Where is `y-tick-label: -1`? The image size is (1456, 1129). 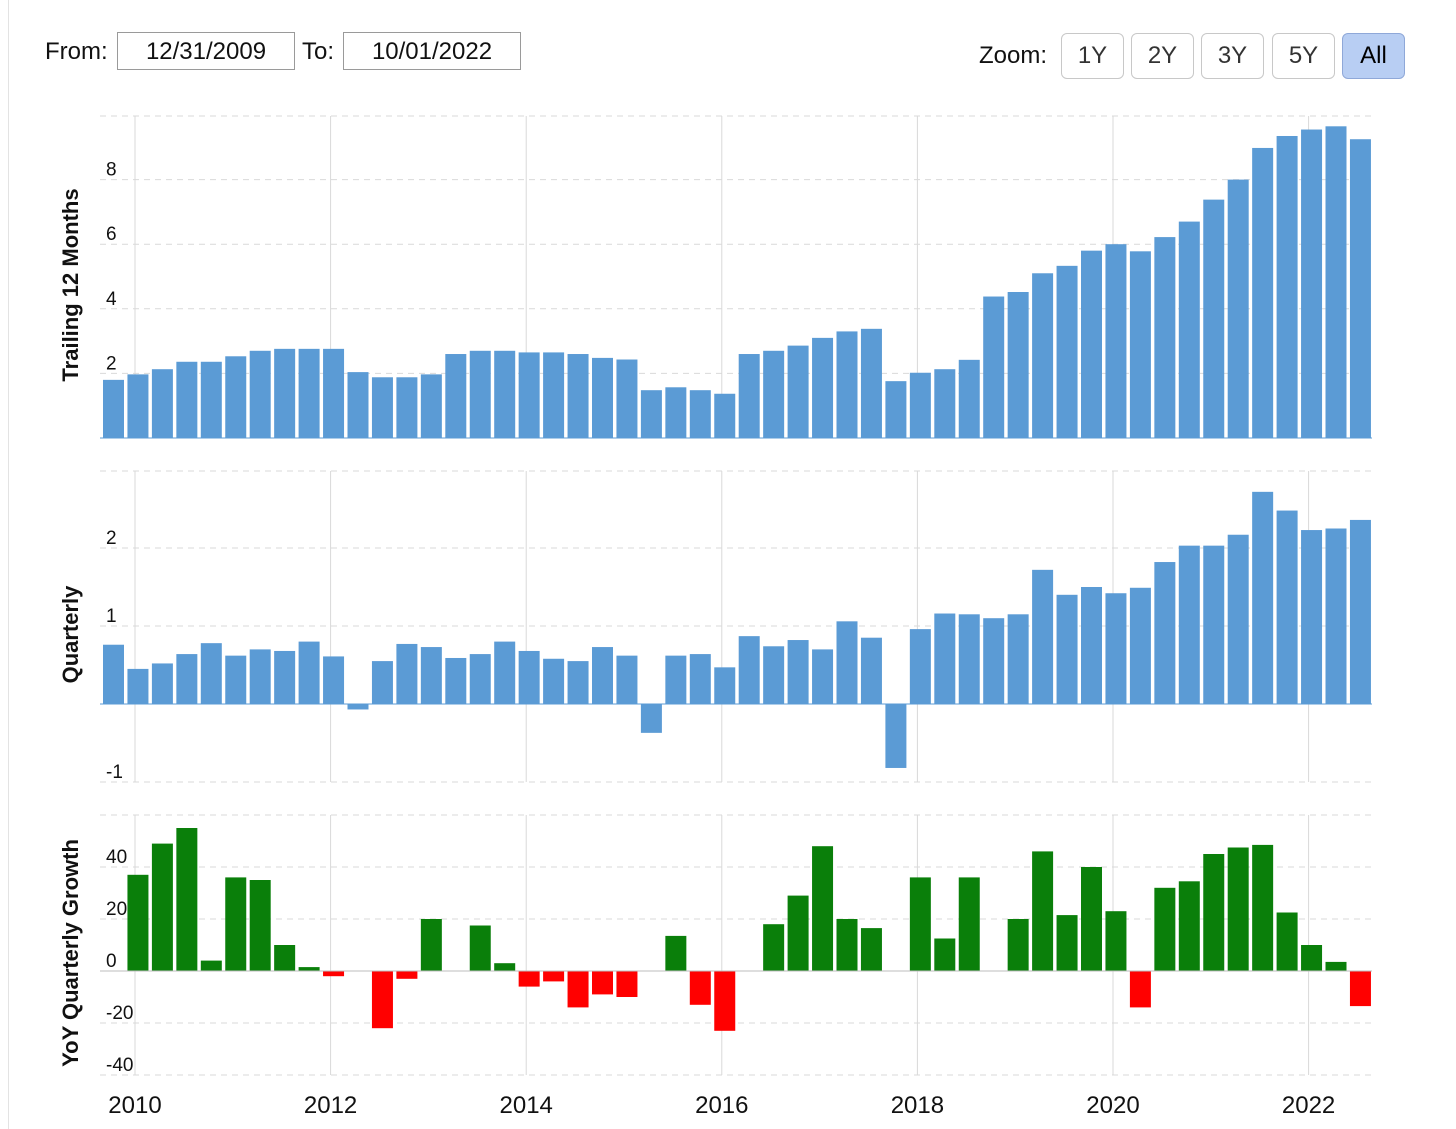
y-tick-label: -1 is located at coordinates (114, 772).